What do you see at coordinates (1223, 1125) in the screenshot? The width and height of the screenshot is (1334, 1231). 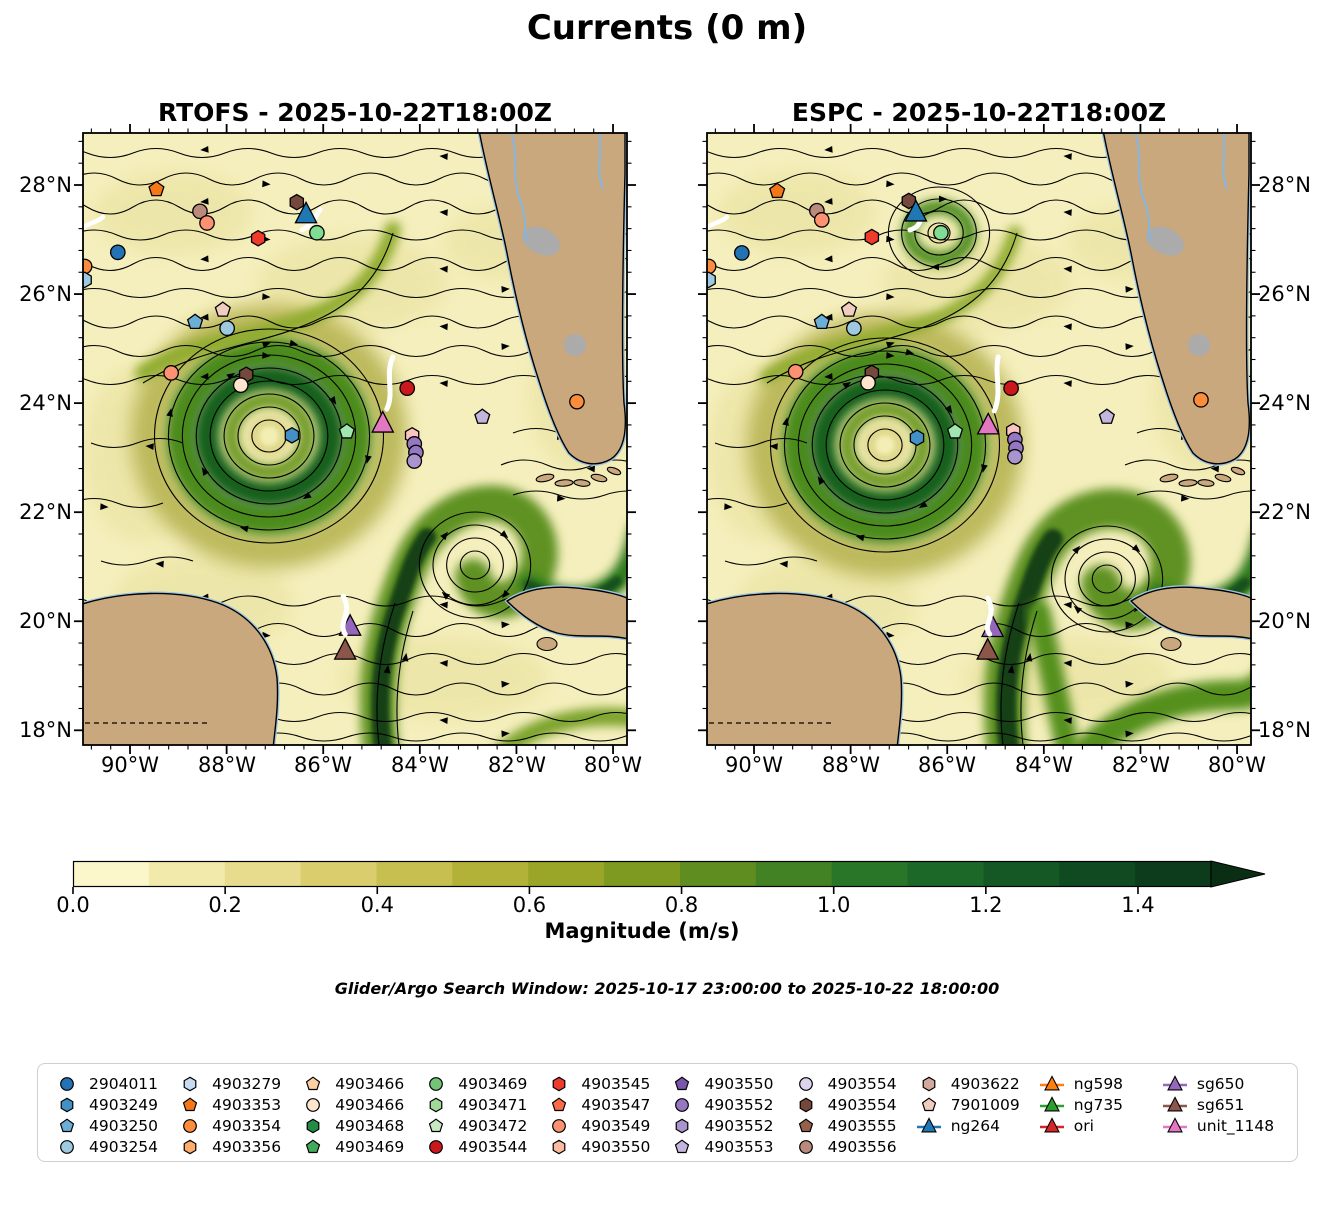 I see `legend-item: unit_1148` at bounding box center [1223, 1125].